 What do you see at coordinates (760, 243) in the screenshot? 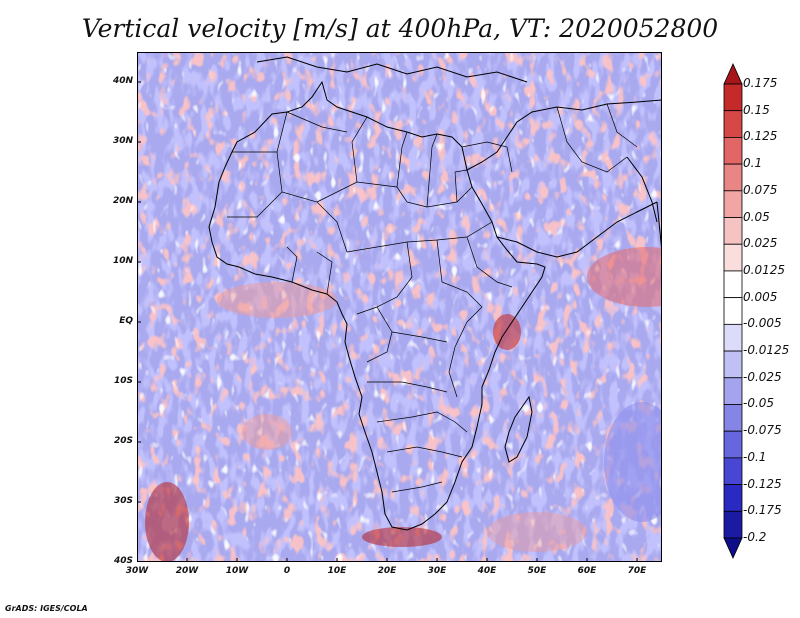
I see `colorbar-label: 0.025` at bounding box center [760, 243].